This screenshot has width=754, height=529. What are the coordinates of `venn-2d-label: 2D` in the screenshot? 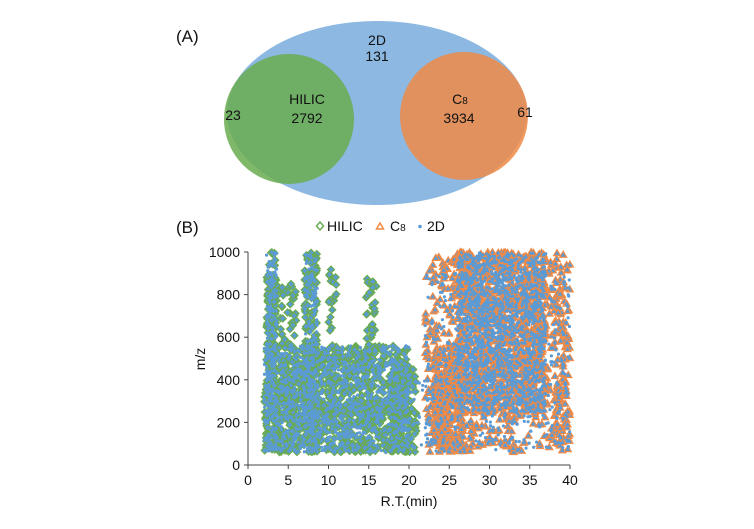 It's located at (377, 40).